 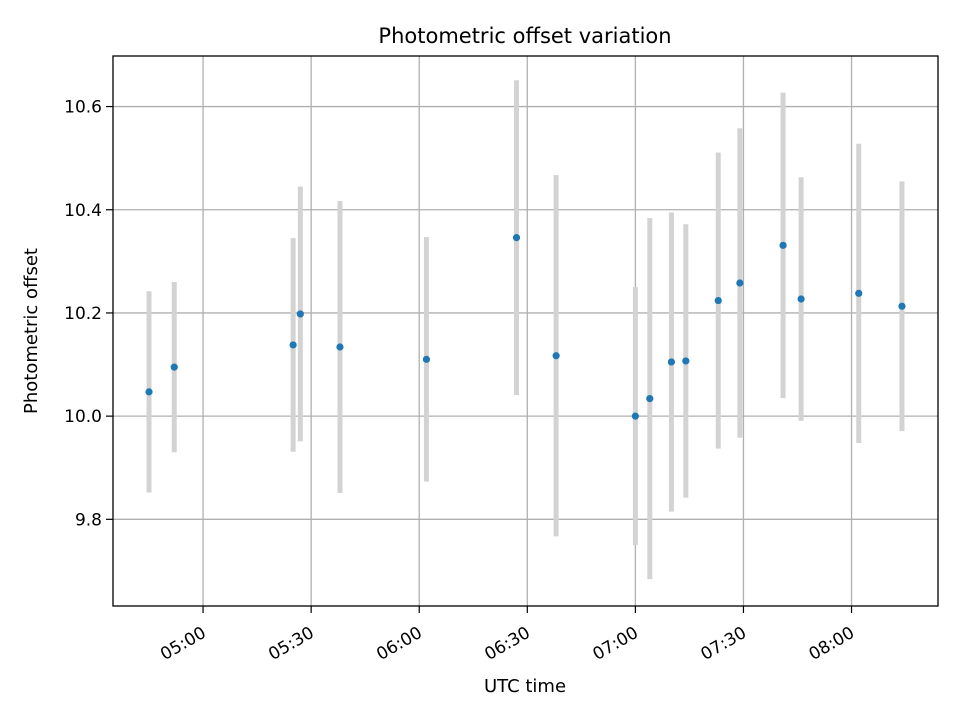 I want to click on y-tick-label: 10.6, so click(x=83, y=108).